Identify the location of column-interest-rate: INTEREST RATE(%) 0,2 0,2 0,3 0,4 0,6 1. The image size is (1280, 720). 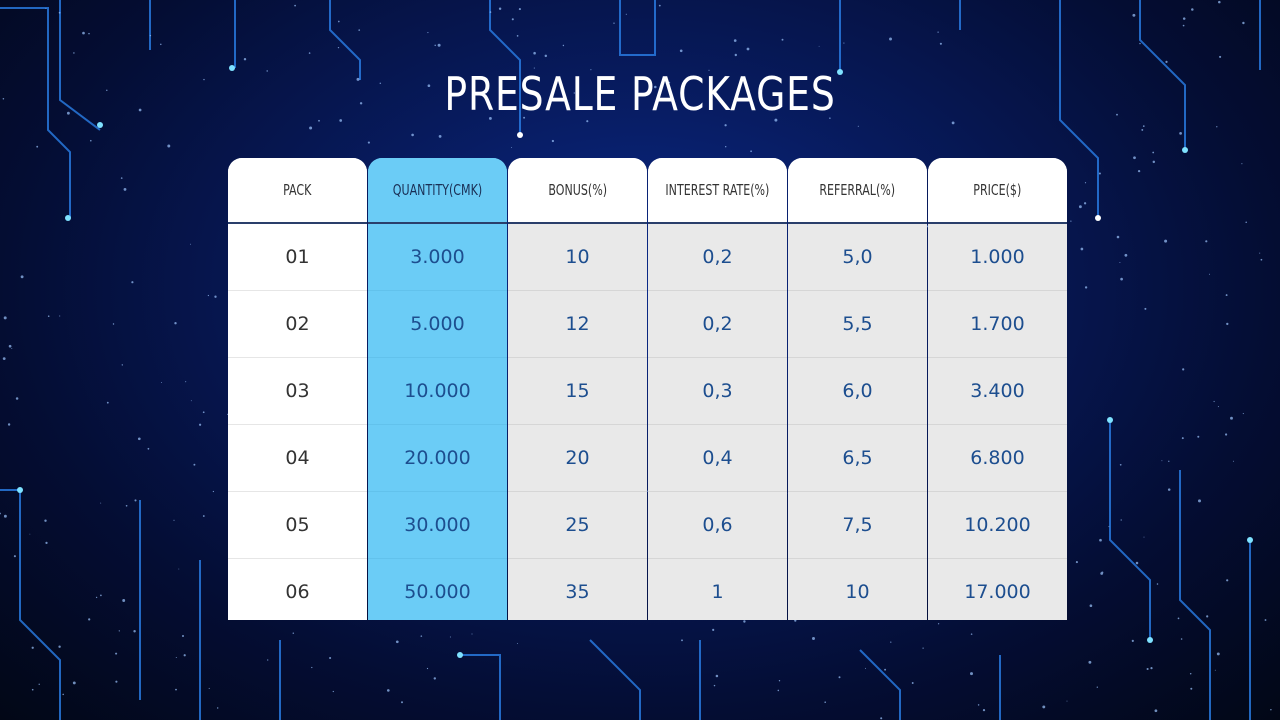
(717, 389).